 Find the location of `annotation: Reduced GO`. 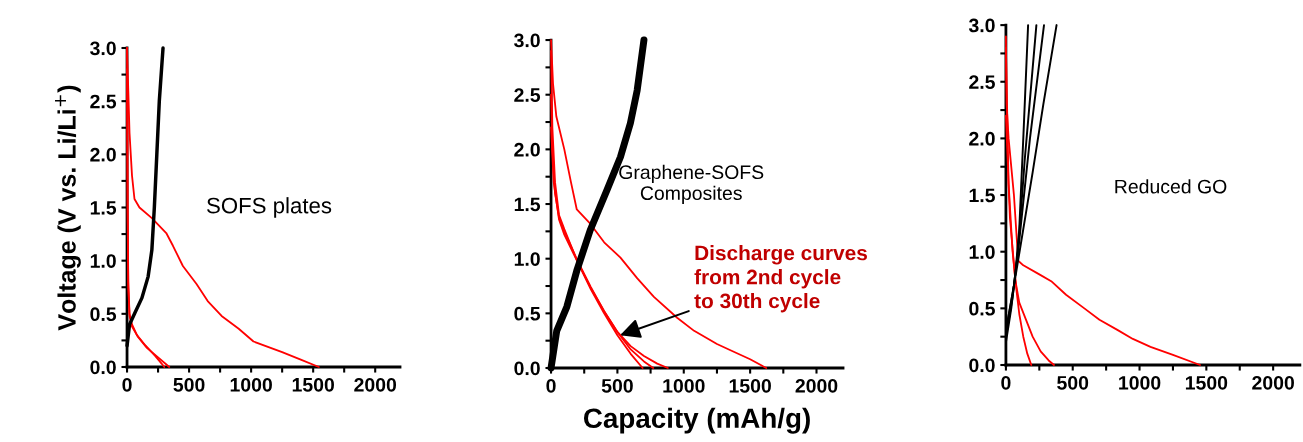

annotation: Reduced GO is located at coordinates (1171, 186).